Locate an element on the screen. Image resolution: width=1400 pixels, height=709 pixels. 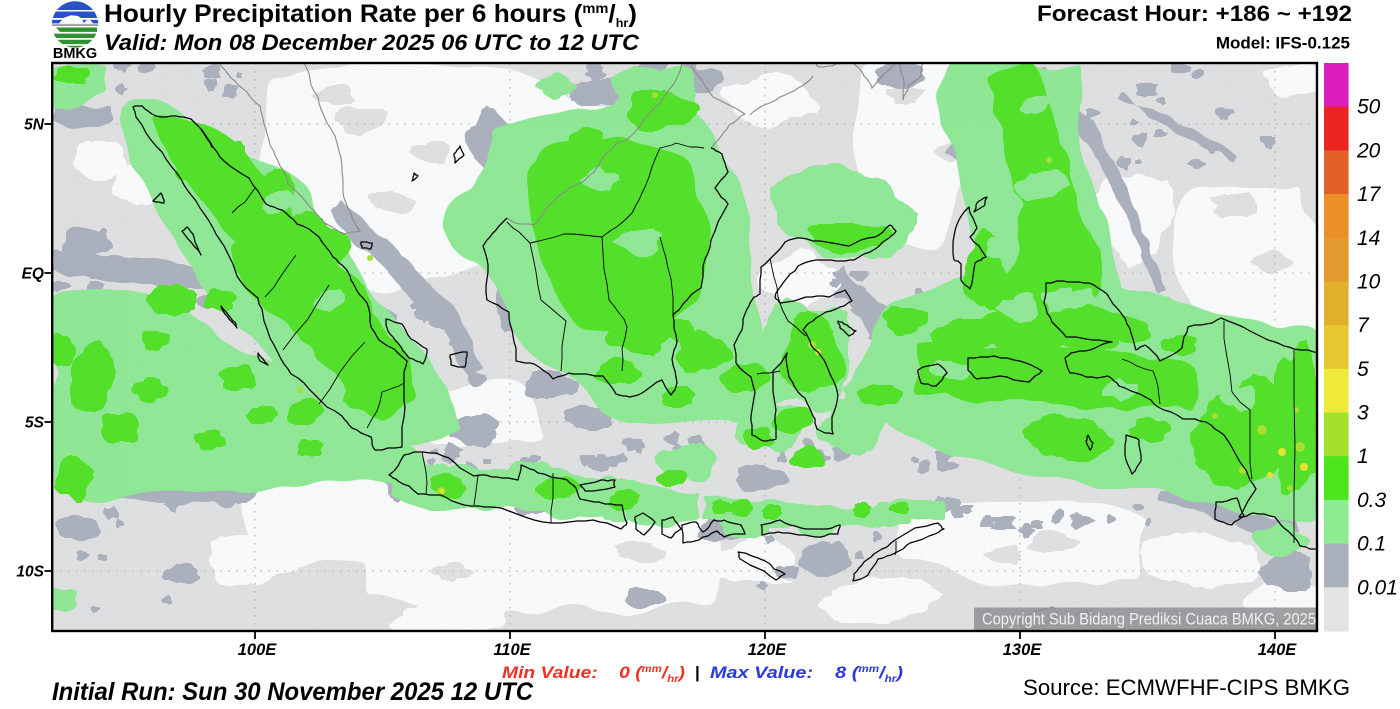
svg-text: 5S is located at coordinates (35, 423).